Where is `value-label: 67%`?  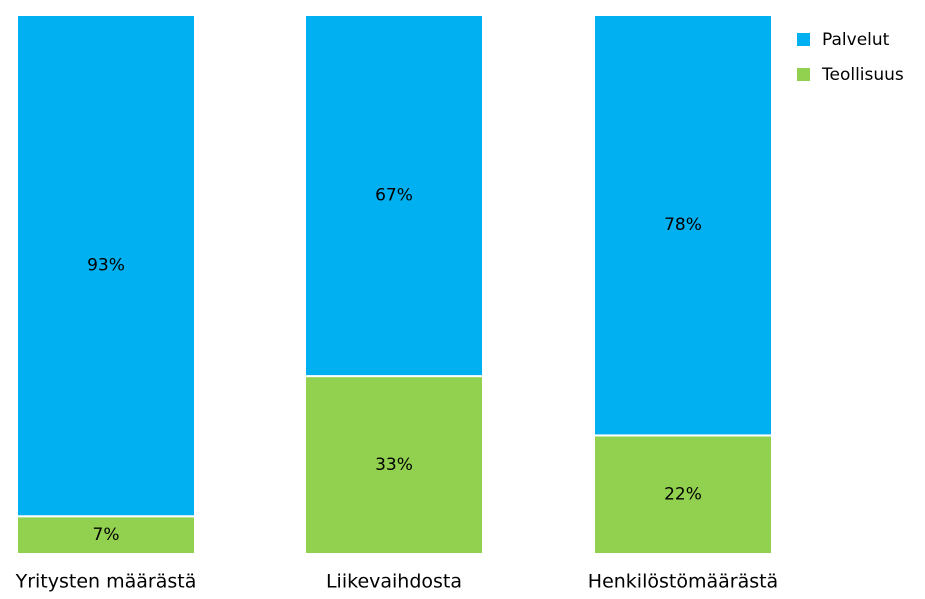 value-label: 67% is located at coordinates (394, 196).